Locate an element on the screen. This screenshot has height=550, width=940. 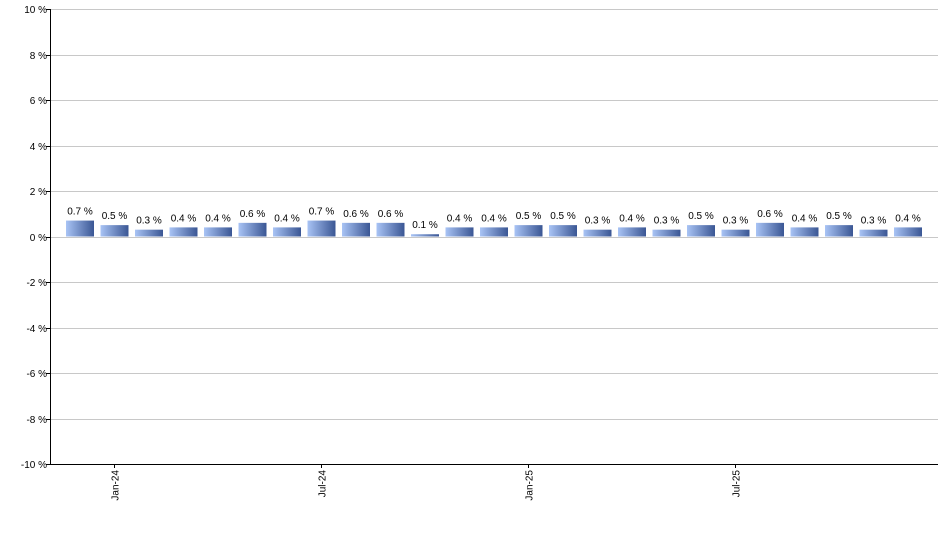
x-tick-label: Jan-24 is located at coordinates (116, 485).